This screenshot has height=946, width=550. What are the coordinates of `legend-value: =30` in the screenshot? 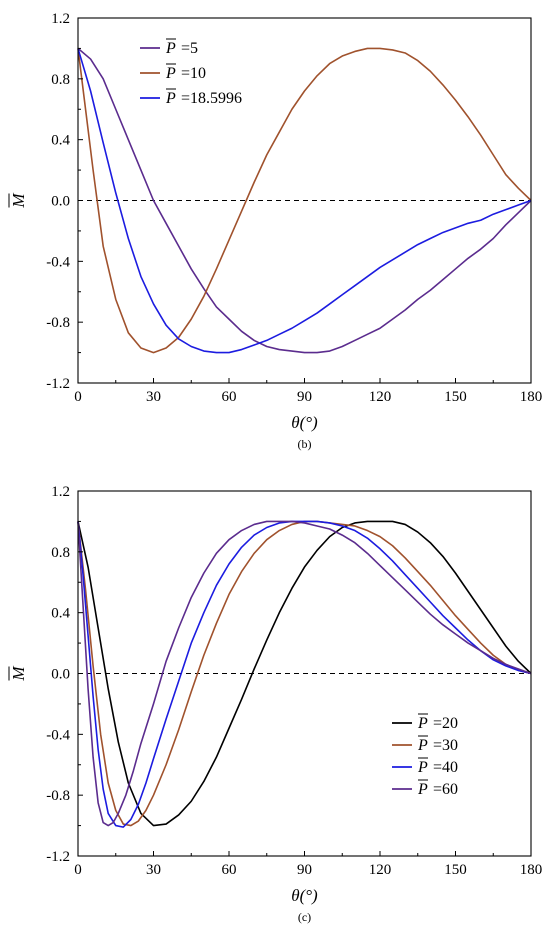 It's located at (445, 745).